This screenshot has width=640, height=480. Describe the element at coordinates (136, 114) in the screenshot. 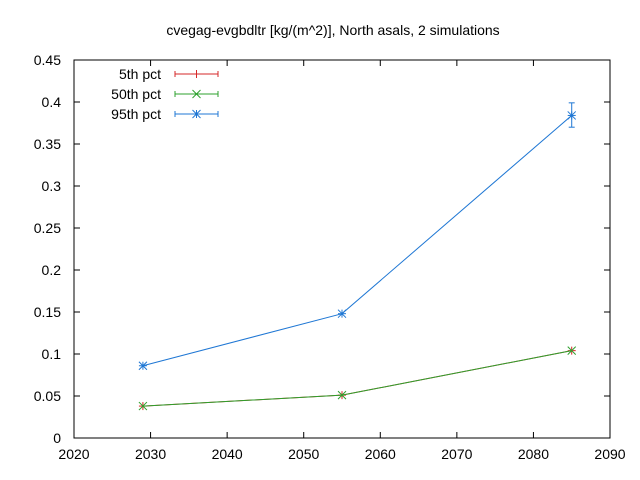

I see `legend-label: 95th pct` at that location.